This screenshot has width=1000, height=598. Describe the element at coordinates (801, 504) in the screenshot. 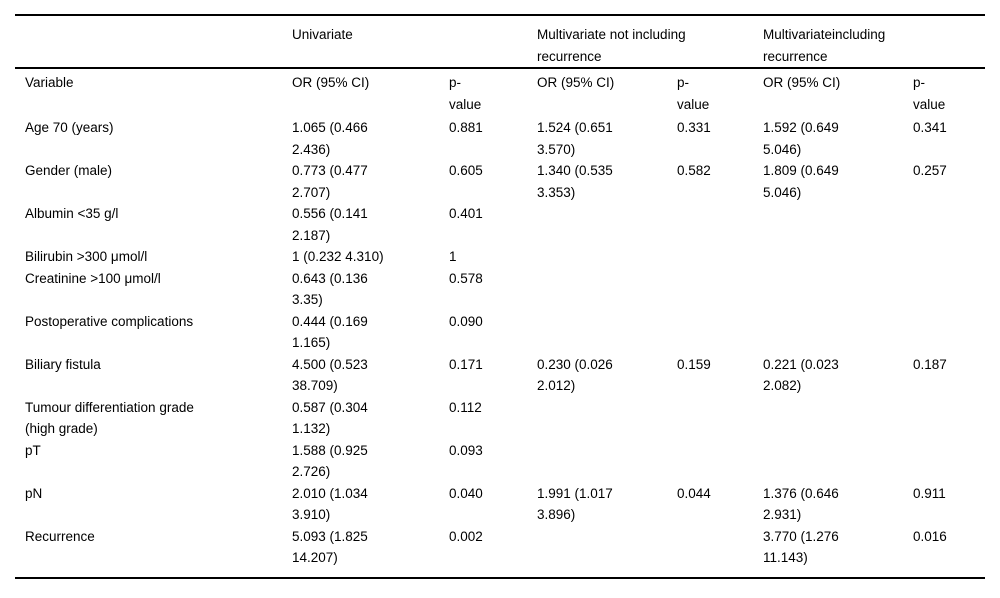

I see `cell-or: 1.376 (0.646 2.931)` at that location.